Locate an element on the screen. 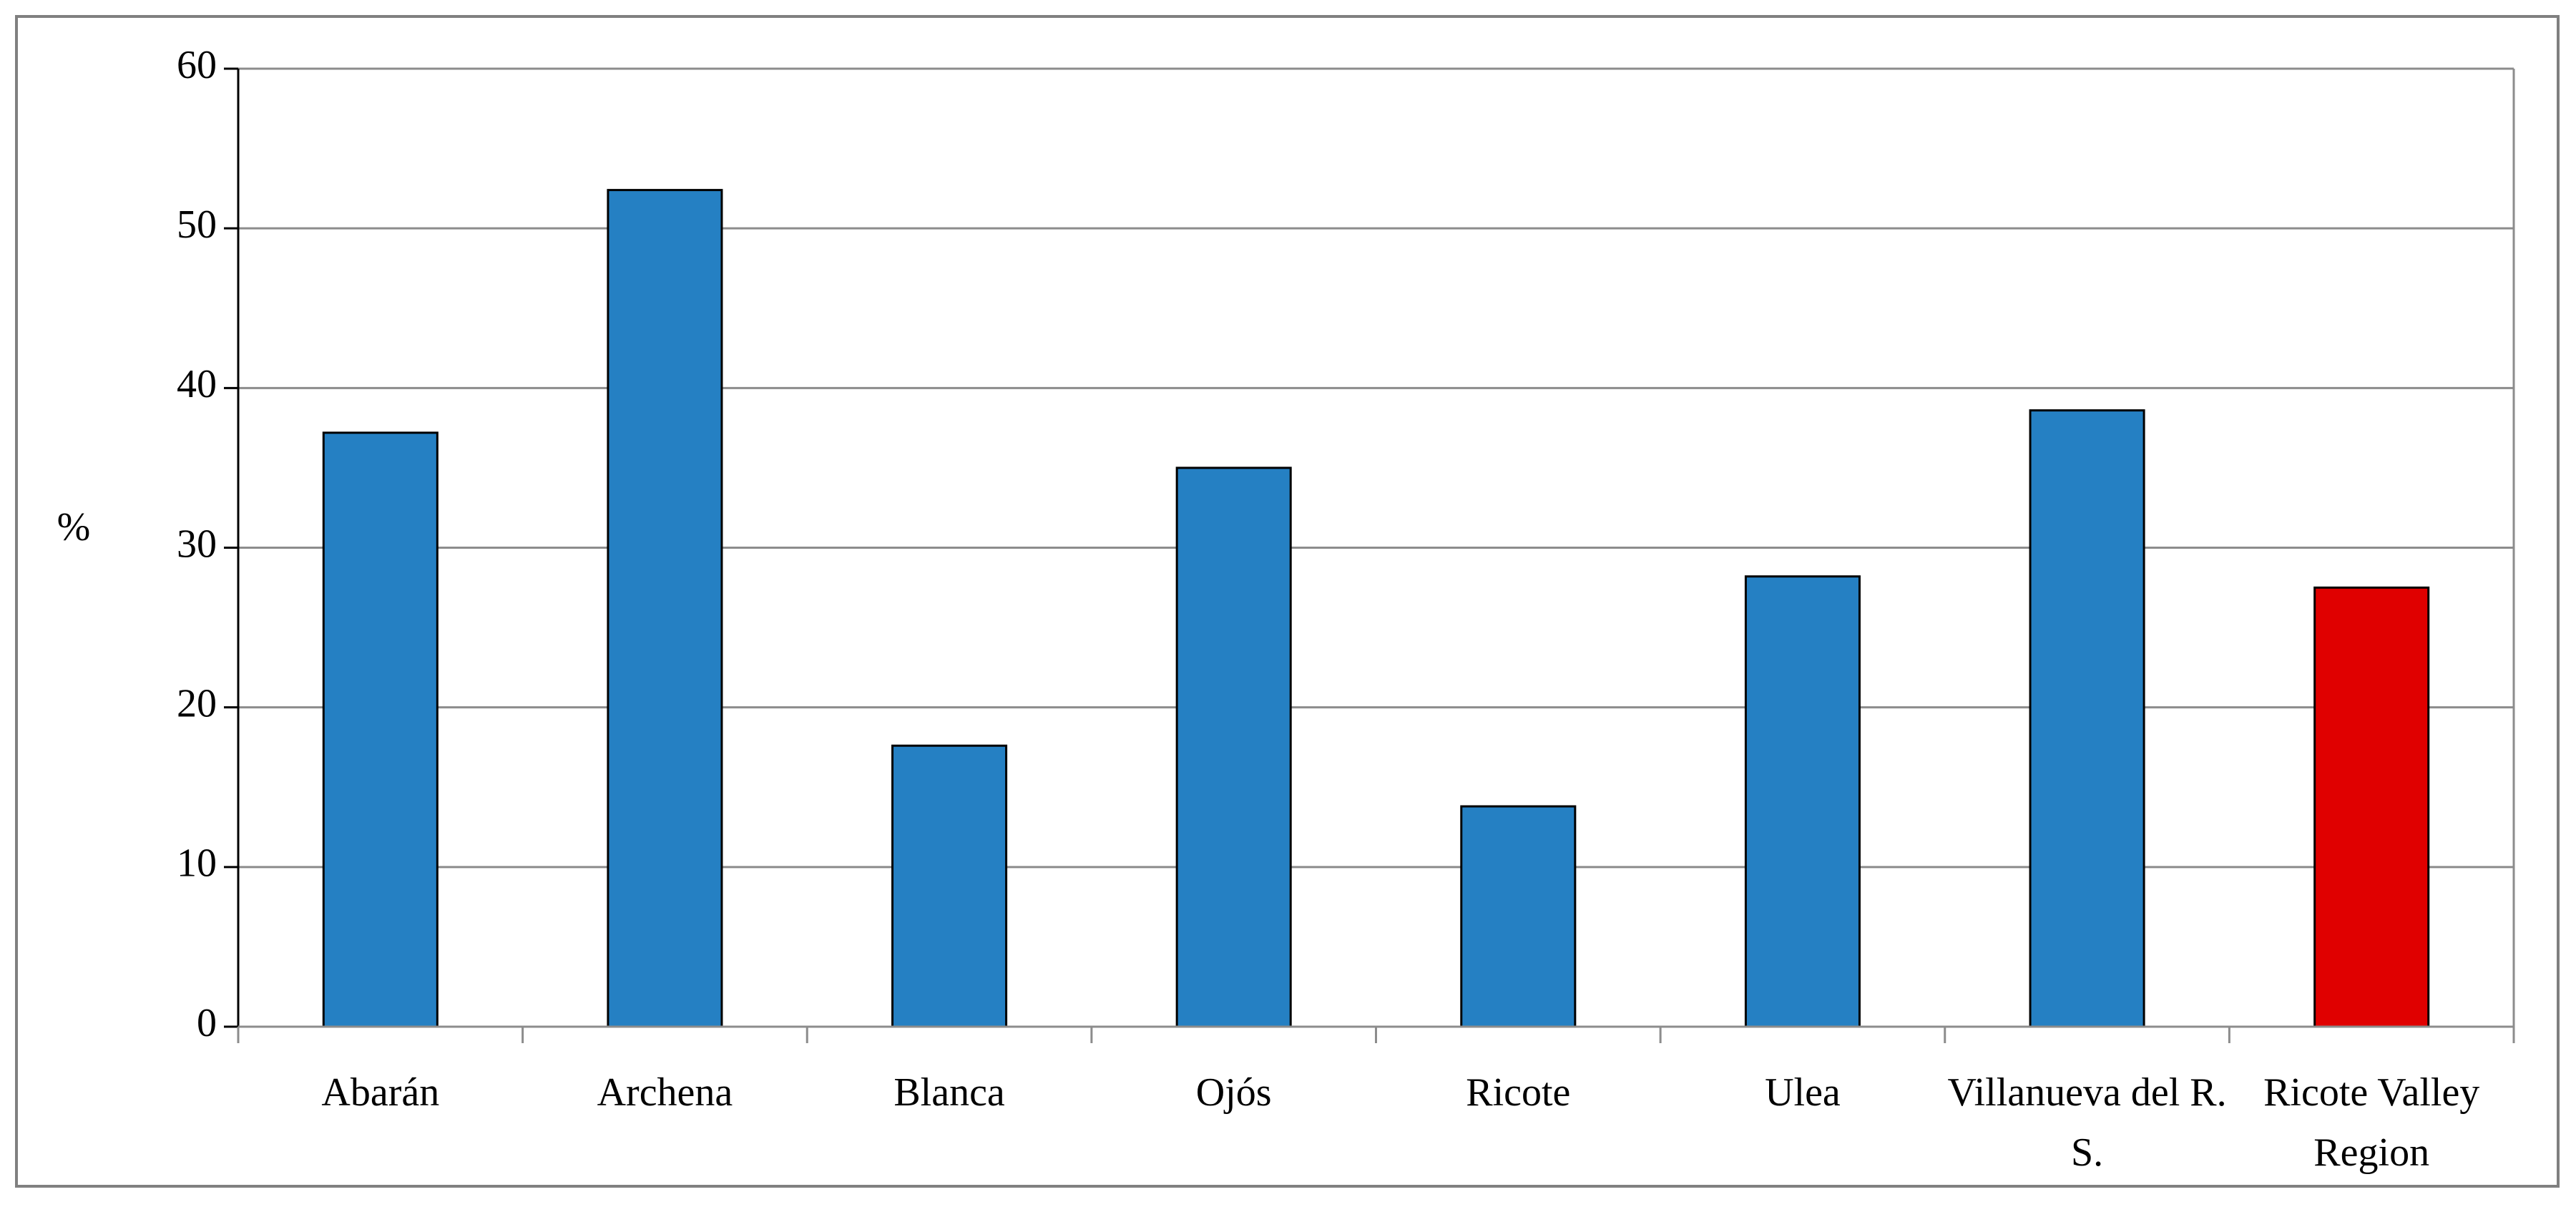 This screenshot has width=2576, height=1207. x-tick-label: Blanca is located at coordinates (949, 1092).